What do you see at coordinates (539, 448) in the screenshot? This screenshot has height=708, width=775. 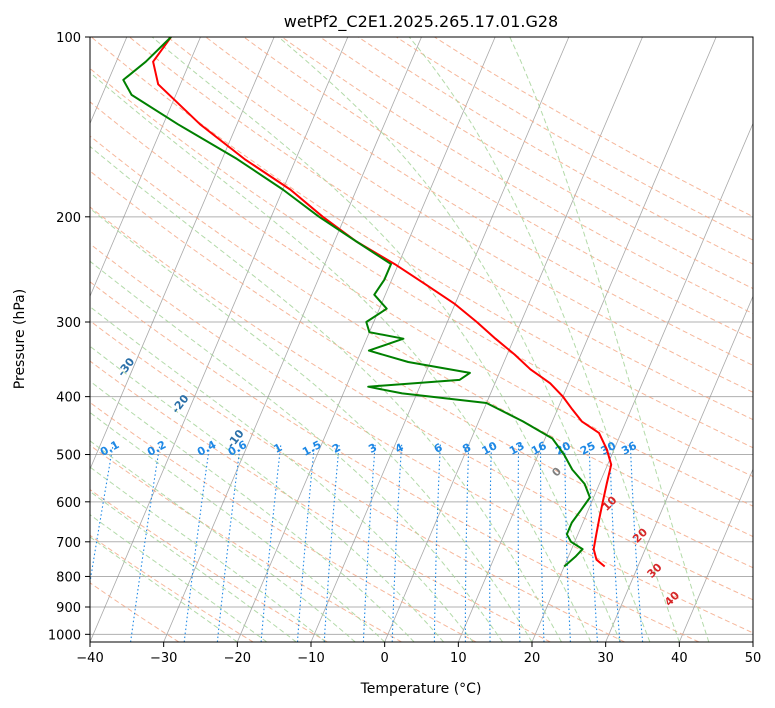 I see `mixing-ratio-label: 16` at bounding box center [539, 448].